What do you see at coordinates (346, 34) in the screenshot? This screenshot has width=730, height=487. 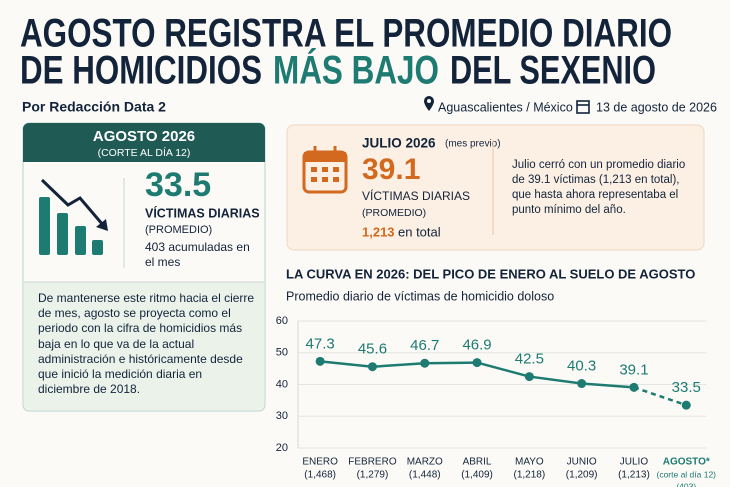 I see `title-line: AGOSTO REGISTRA EL PROMEDIO DIARIO` at bounding box center [346, 34].